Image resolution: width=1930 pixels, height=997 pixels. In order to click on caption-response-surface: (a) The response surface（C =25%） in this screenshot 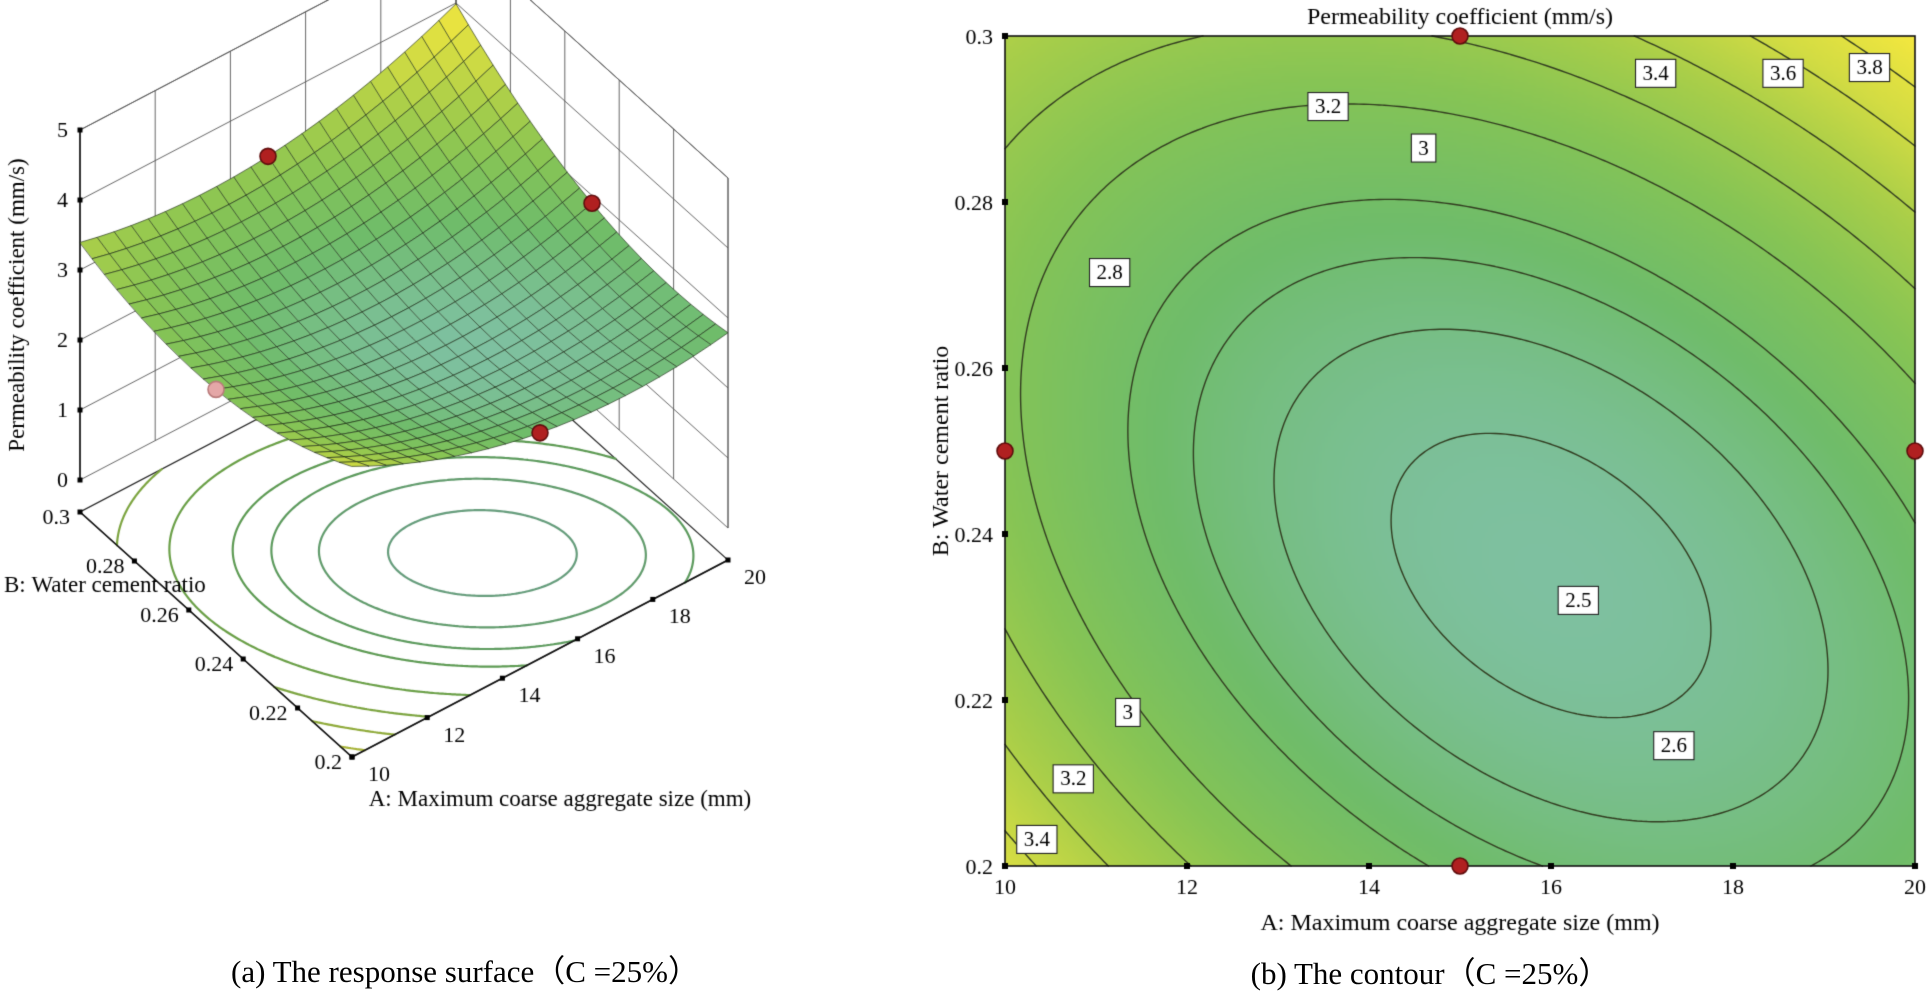, I will do `click(465, 971)`.